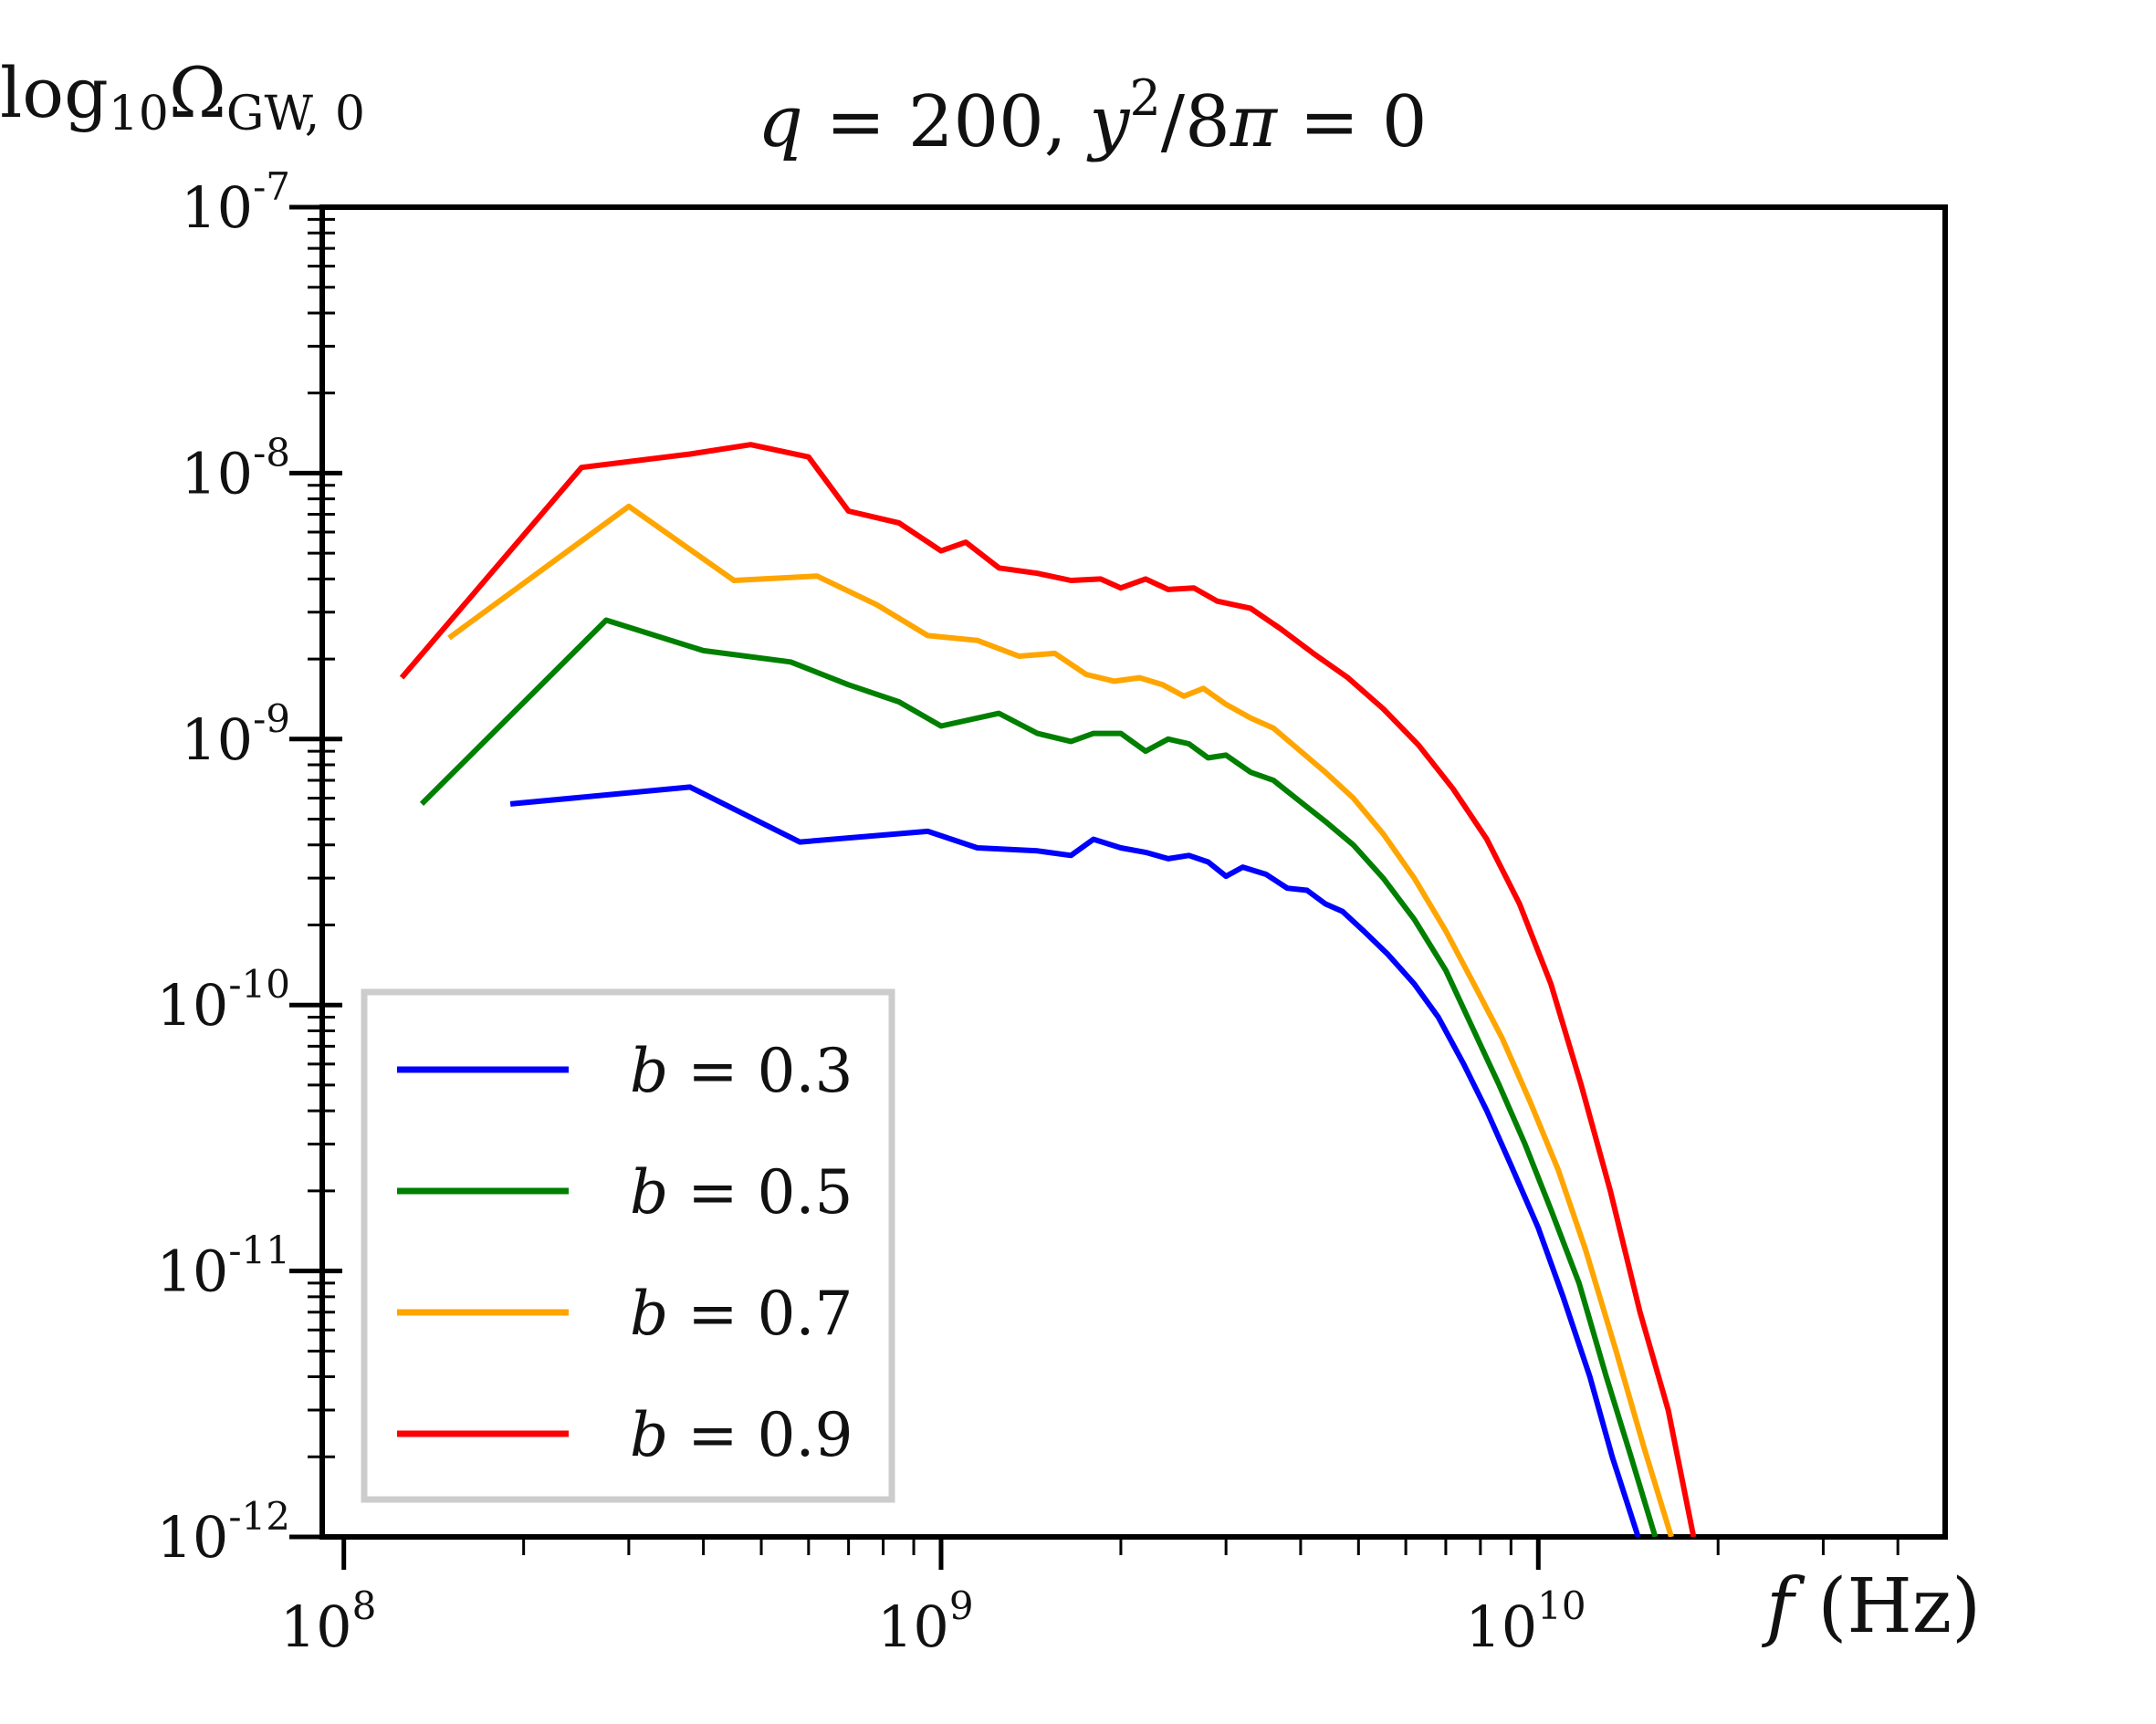 The width and height of the screenshot is (2156, 1724). I want to click on x-tick-label: 10⁸, so click(328, 1621).